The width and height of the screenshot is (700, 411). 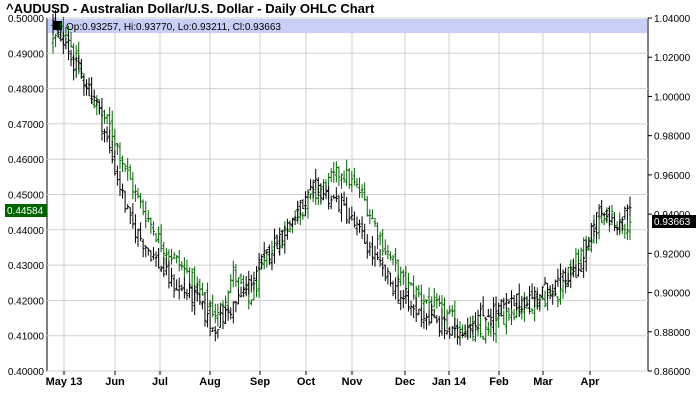 I want to click on x-tick-label: Dec, so click(x=405, y=382).